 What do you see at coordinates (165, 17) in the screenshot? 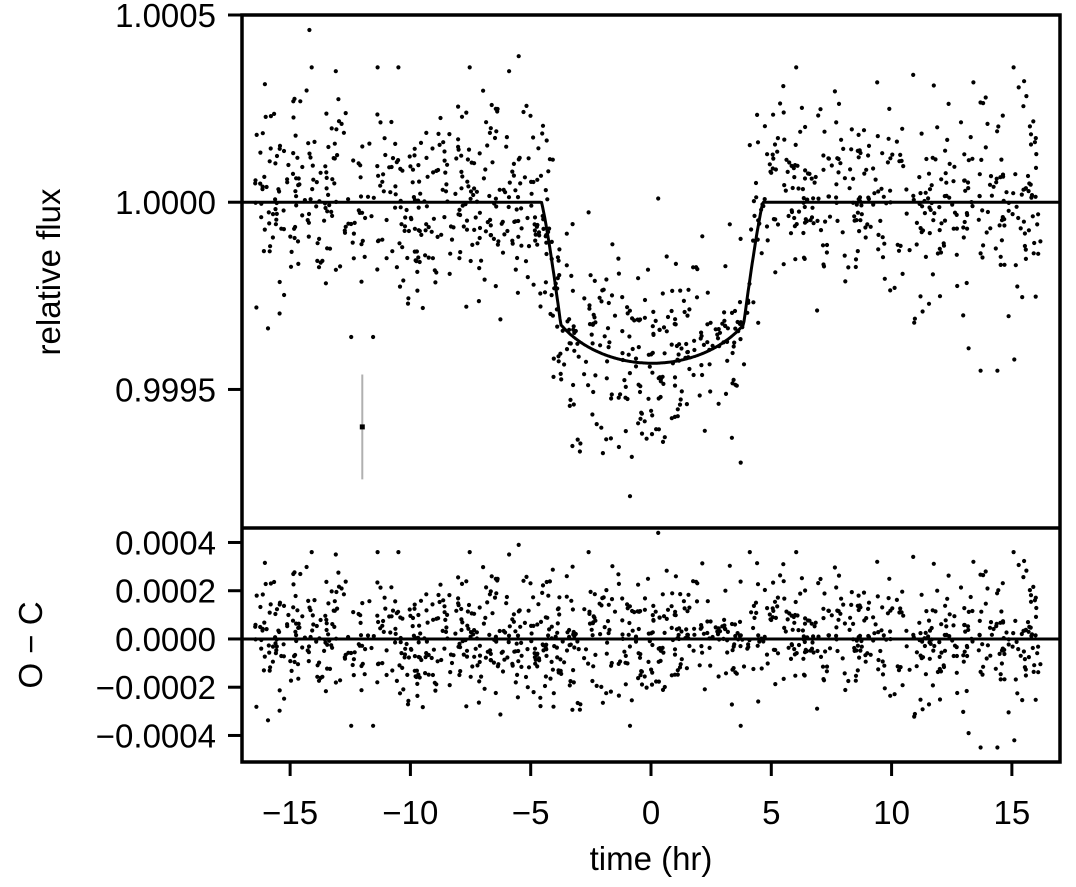
I see `y-tick-label: 1.0005` at bounding box center [165, 17].